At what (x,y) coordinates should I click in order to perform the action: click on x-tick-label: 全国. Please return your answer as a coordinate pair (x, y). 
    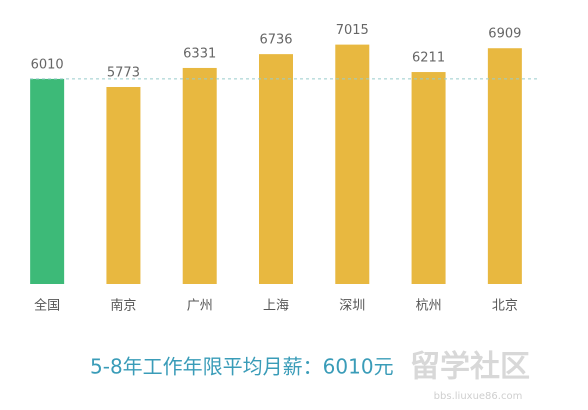
    Looking at the image, I should click on (47, 306).